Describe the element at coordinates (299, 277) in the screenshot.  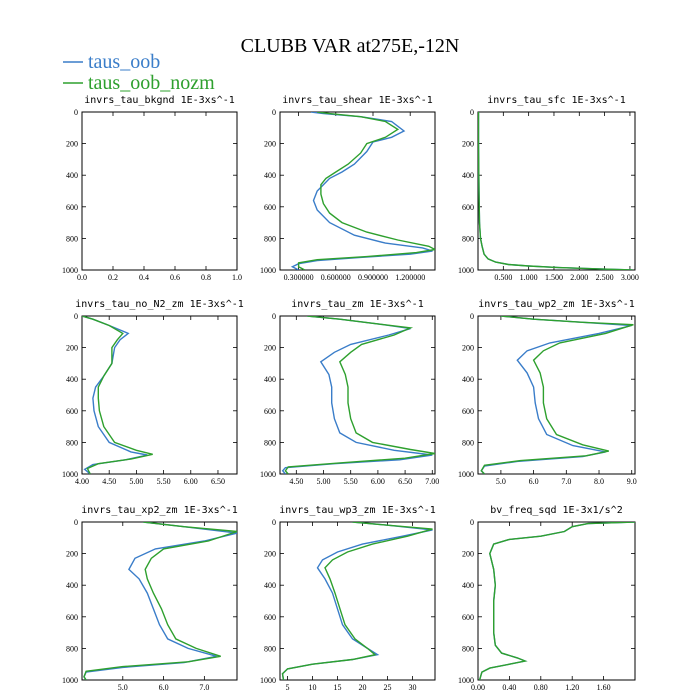
I see `x-tick-label: 0.300000` at that location.